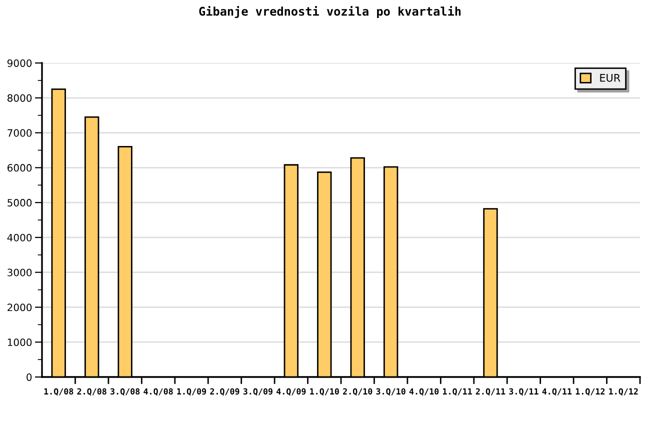 The height and width of the screenshot is (440, 660). Describe the element at coordinates (557, 392) in the screenshot. I see `x-tick-label: 4.Q/11` at that location.